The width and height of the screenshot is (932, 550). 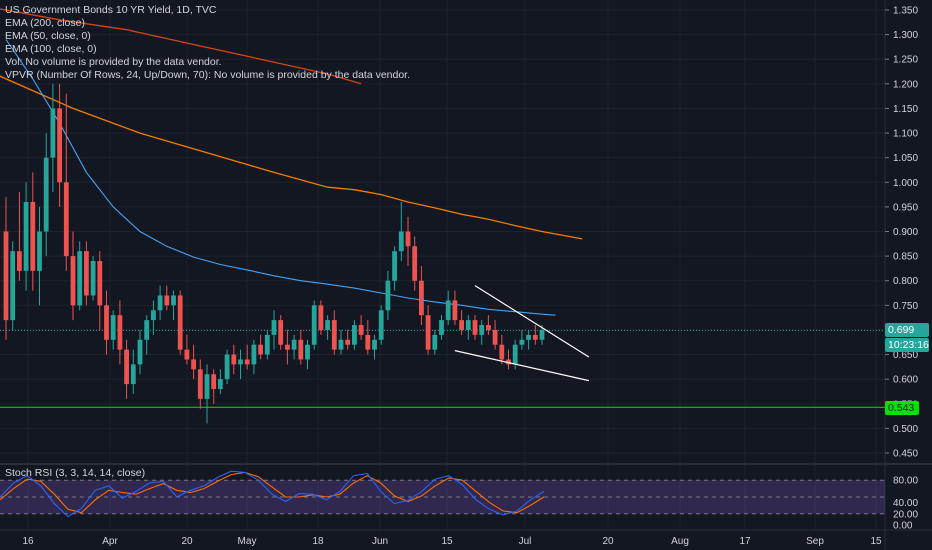 I want to click on stoch-rsi-tick-label: 20.00, so click(x=905, y=514).